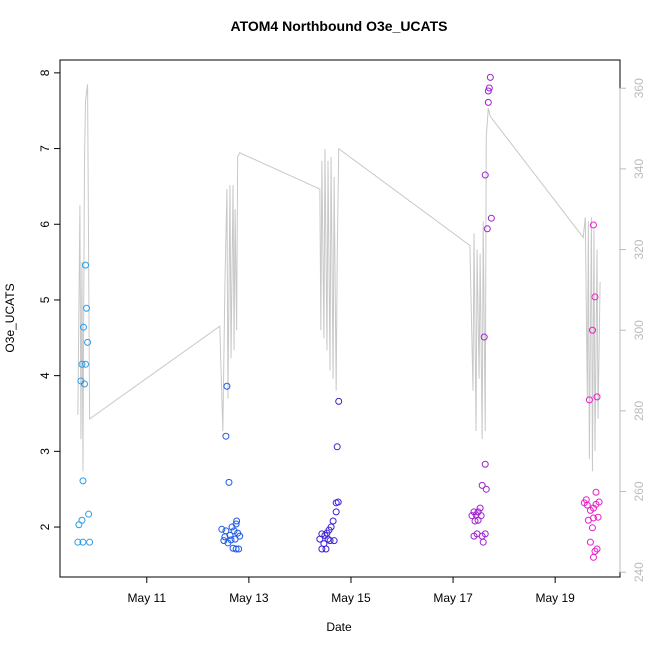 The width and height of the screenshot is (650, 650). Describe the element at coordinates (639, 249) in the screenshot. I see `y2-tick-label: 320` at that location.